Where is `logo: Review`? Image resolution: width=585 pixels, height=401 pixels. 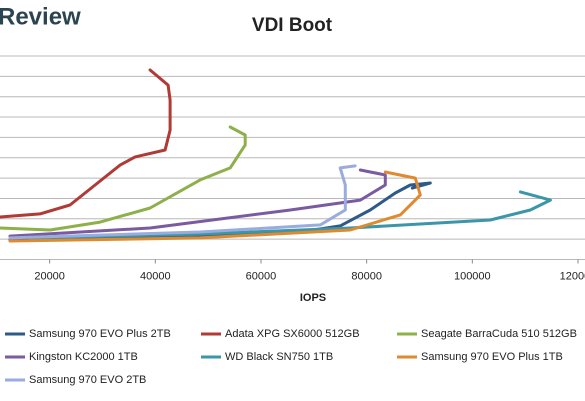
logo: Review is located at coordinates (40, 16).